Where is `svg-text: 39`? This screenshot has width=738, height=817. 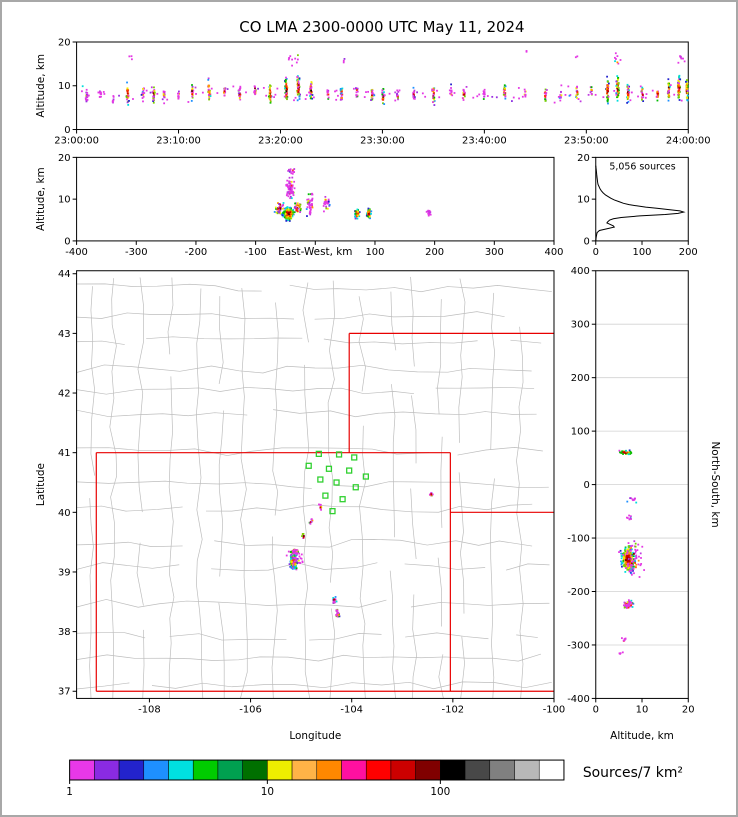
svg-text: 39 is located at coordinates (64, 572).